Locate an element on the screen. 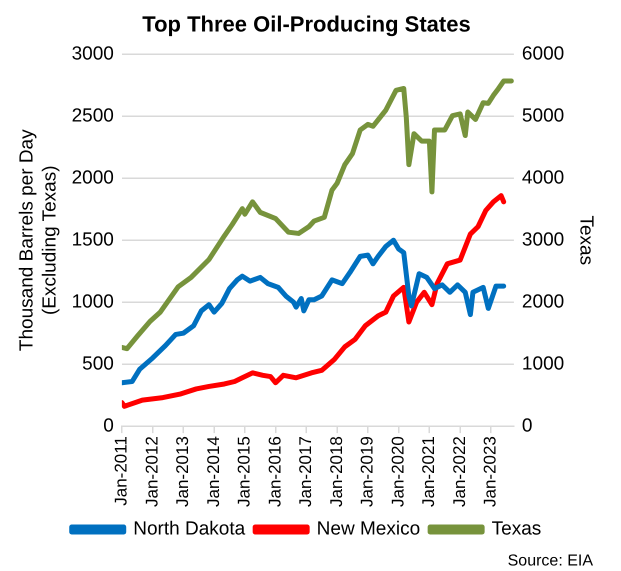 Image resolution: width=621 pixels, height=571 pixels. y-tick-label: 500 is located at coordinates (98, 363).